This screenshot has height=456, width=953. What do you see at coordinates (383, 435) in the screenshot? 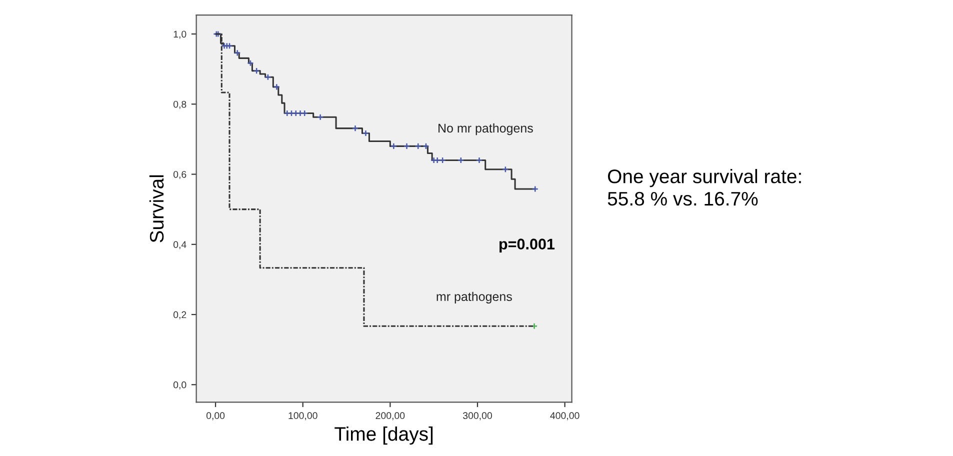
I see `x-axis-title: Time [days]` at bounding box center [383, 435].